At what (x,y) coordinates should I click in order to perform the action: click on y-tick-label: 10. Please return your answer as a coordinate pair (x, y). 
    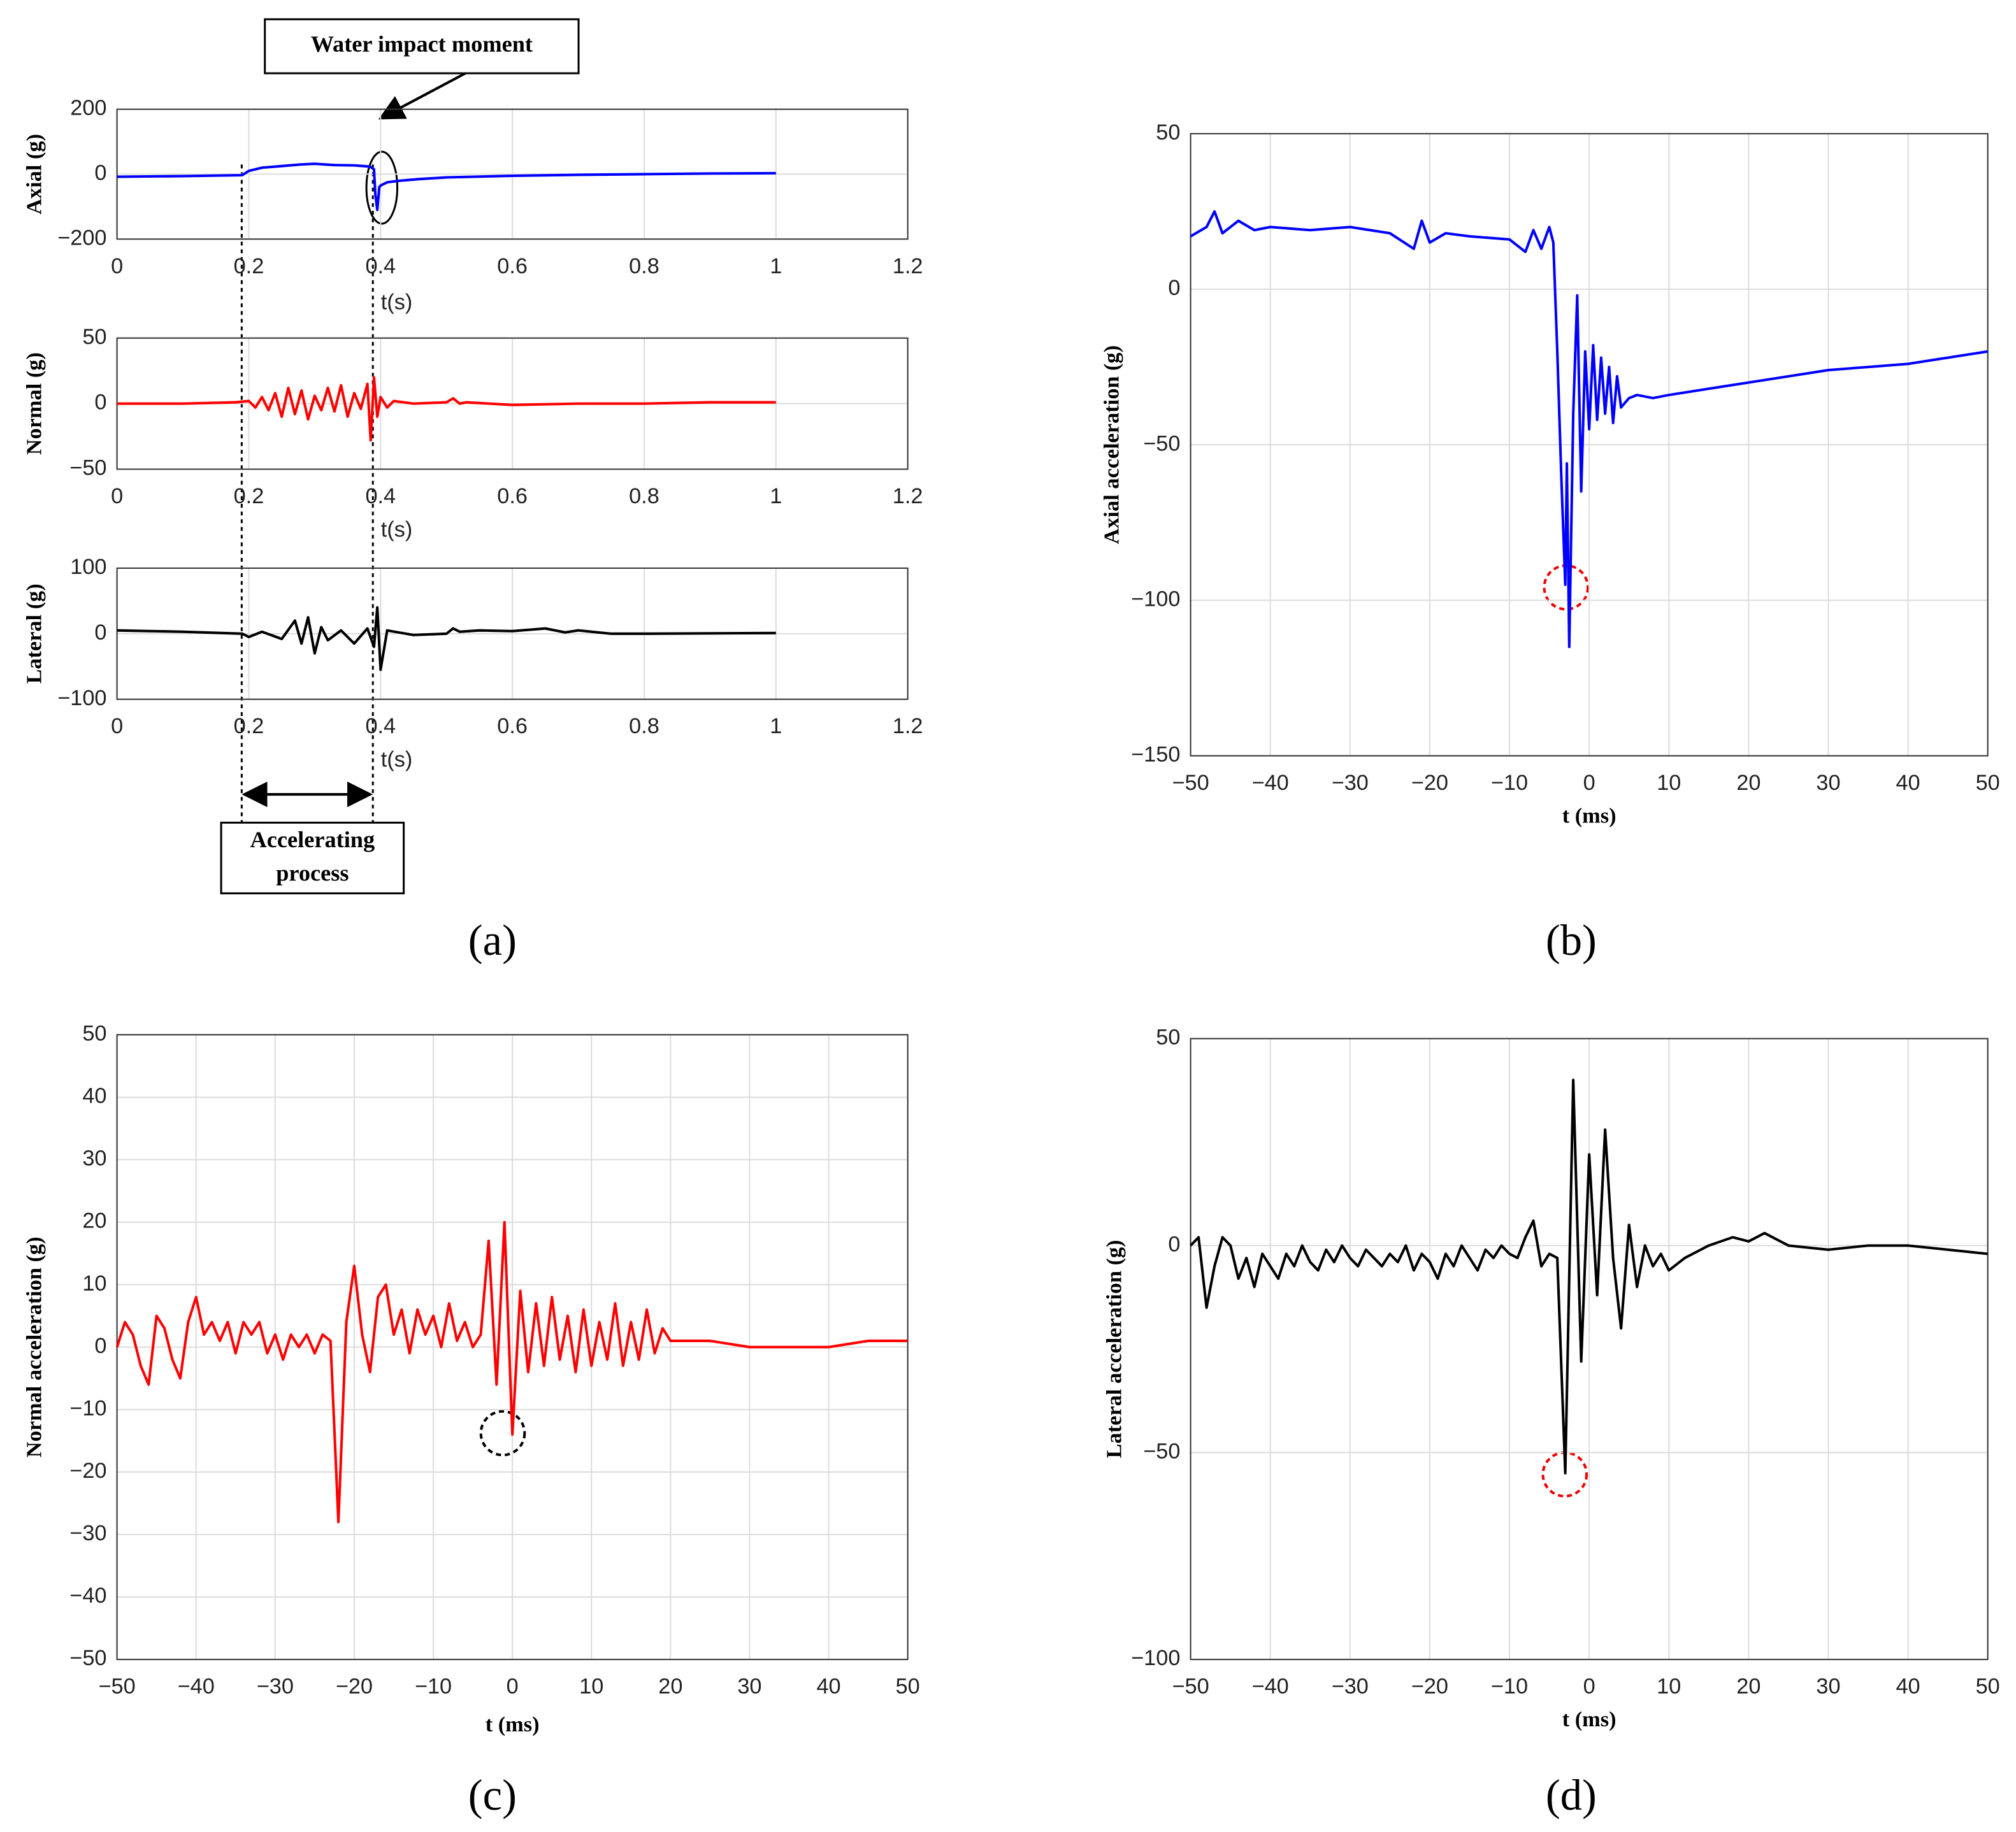
    Looking at the image, I should click on (94, 1283).